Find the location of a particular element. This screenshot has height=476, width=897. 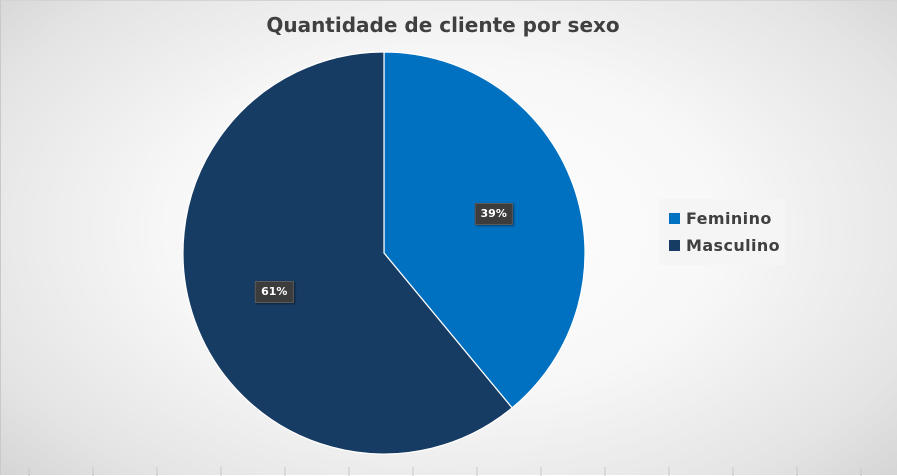

legend-item-feminino: Feminino is located at coordinates (727, 218).